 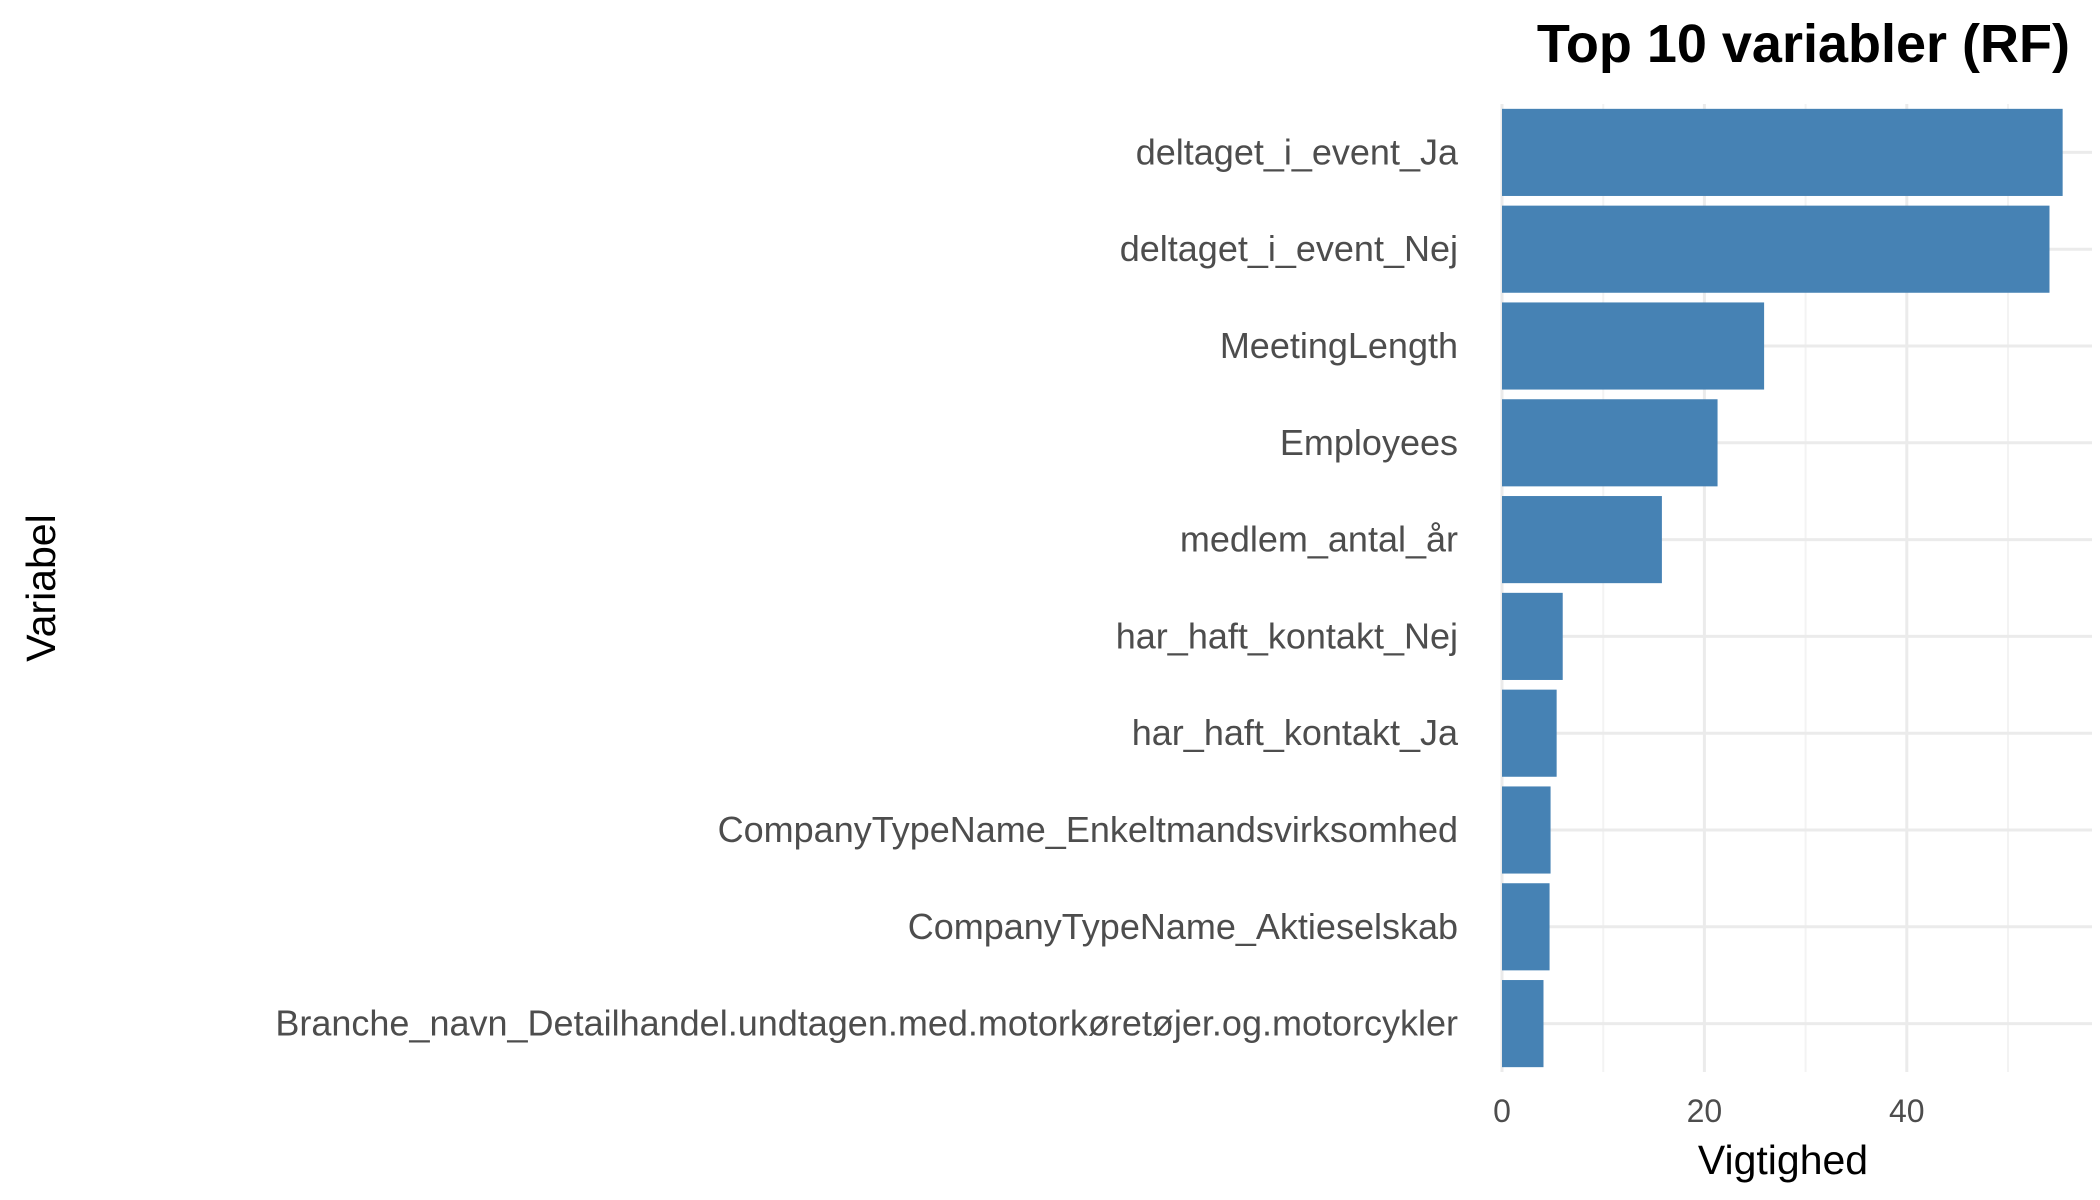 What do you see at coordinates (1295, 732) in the screenshot?
I see `category-label: har_haft_kontakt_Ja` at bounding box center [1295, 732].